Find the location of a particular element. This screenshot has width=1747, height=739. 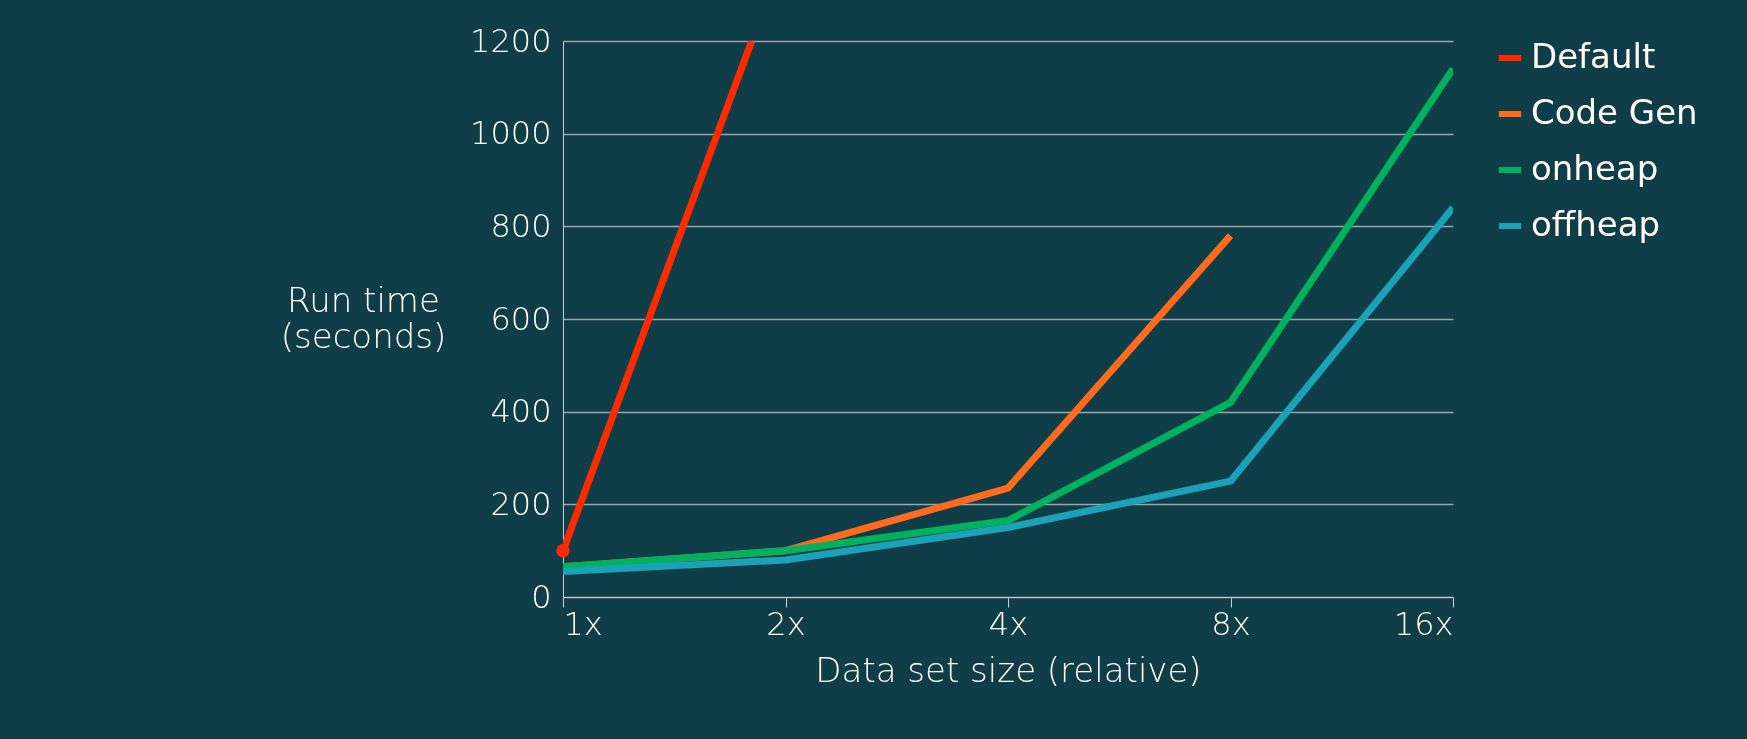

x-tick-label: 2x is located at coordinates (786, 623).